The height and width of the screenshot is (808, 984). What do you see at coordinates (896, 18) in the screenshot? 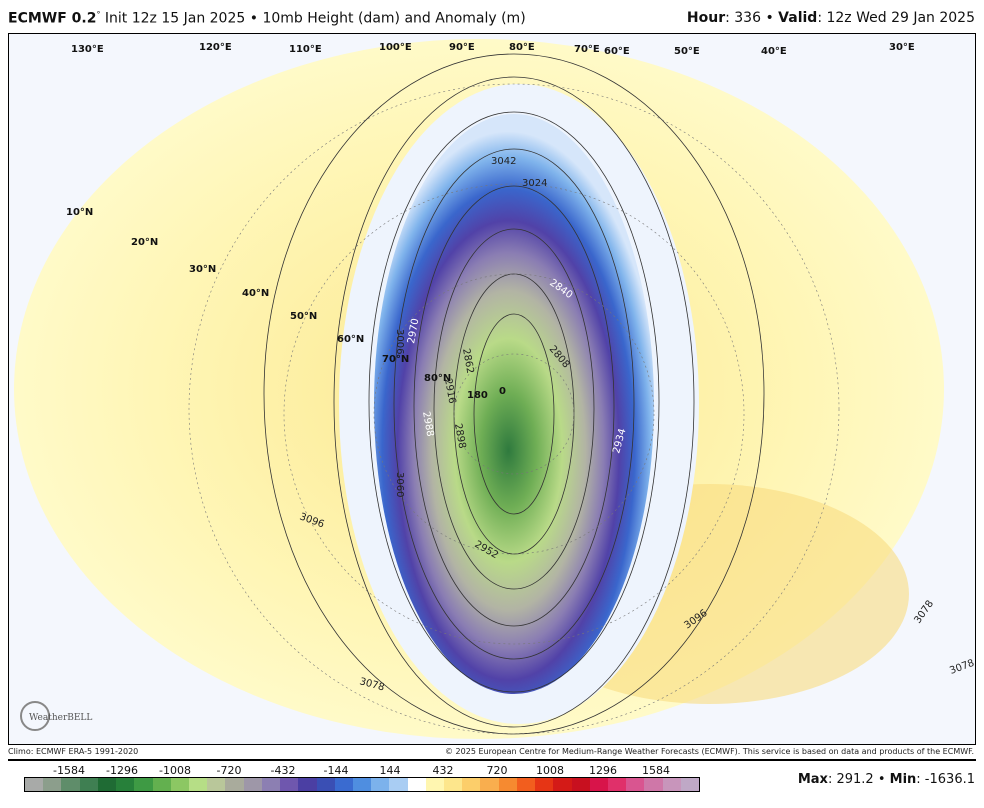
I see `valid-date: : 12z Wed 29 Jan 2025` at bounding box center [896, 18].